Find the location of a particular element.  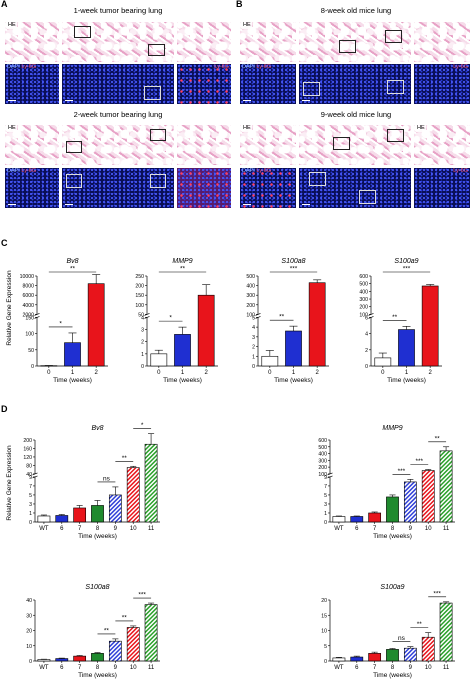

b2-if-roi-box is located at coordinates (317, 179).